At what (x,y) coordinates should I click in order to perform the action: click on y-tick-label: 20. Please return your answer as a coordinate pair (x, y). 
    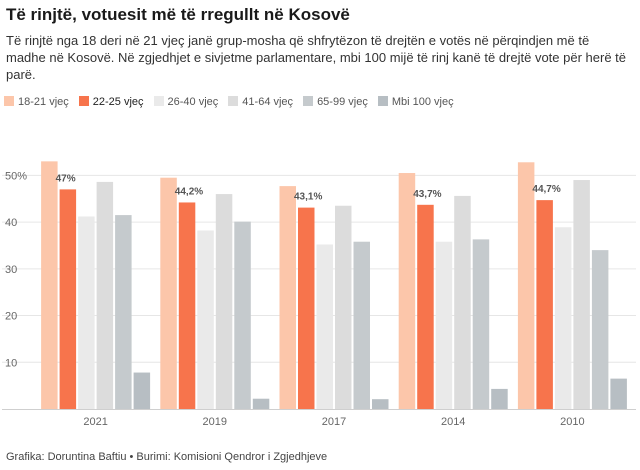
    Looking at the image, I should click on (11, 317).